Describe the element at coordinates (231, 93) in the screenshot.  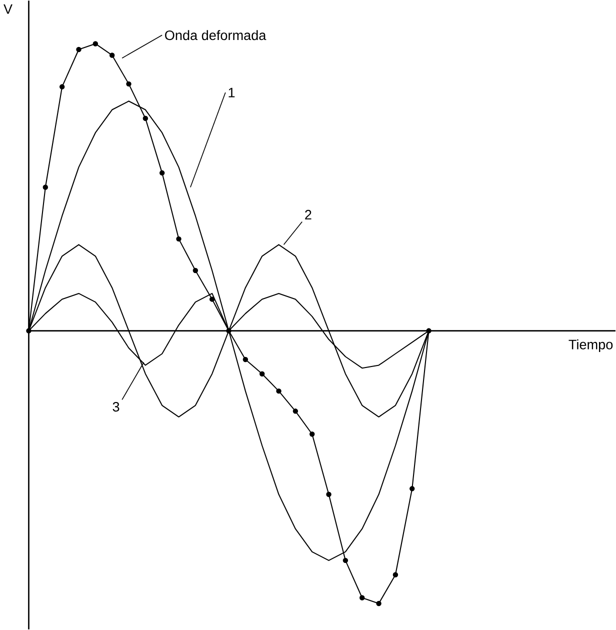
I see `text: 1` at that location.